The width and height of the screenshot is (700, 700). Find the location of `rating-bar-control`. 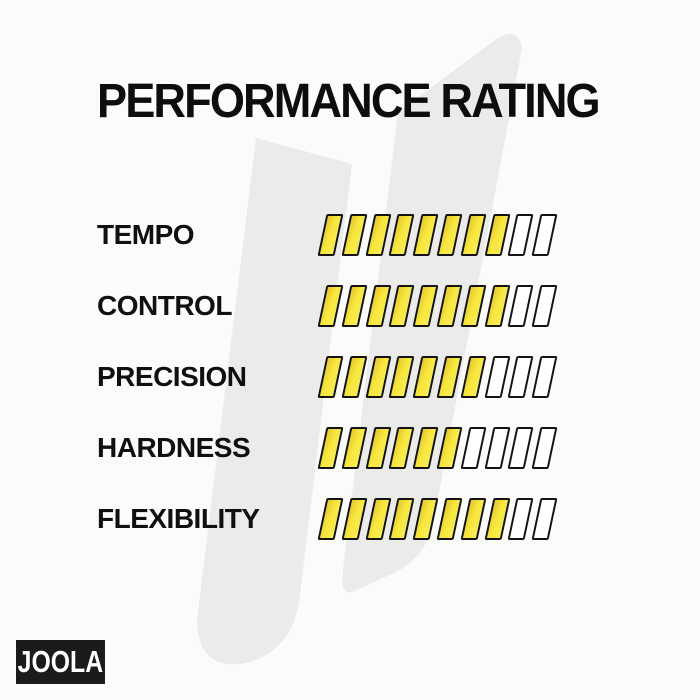

rating-bar-control is located at coordinates (437, 306).